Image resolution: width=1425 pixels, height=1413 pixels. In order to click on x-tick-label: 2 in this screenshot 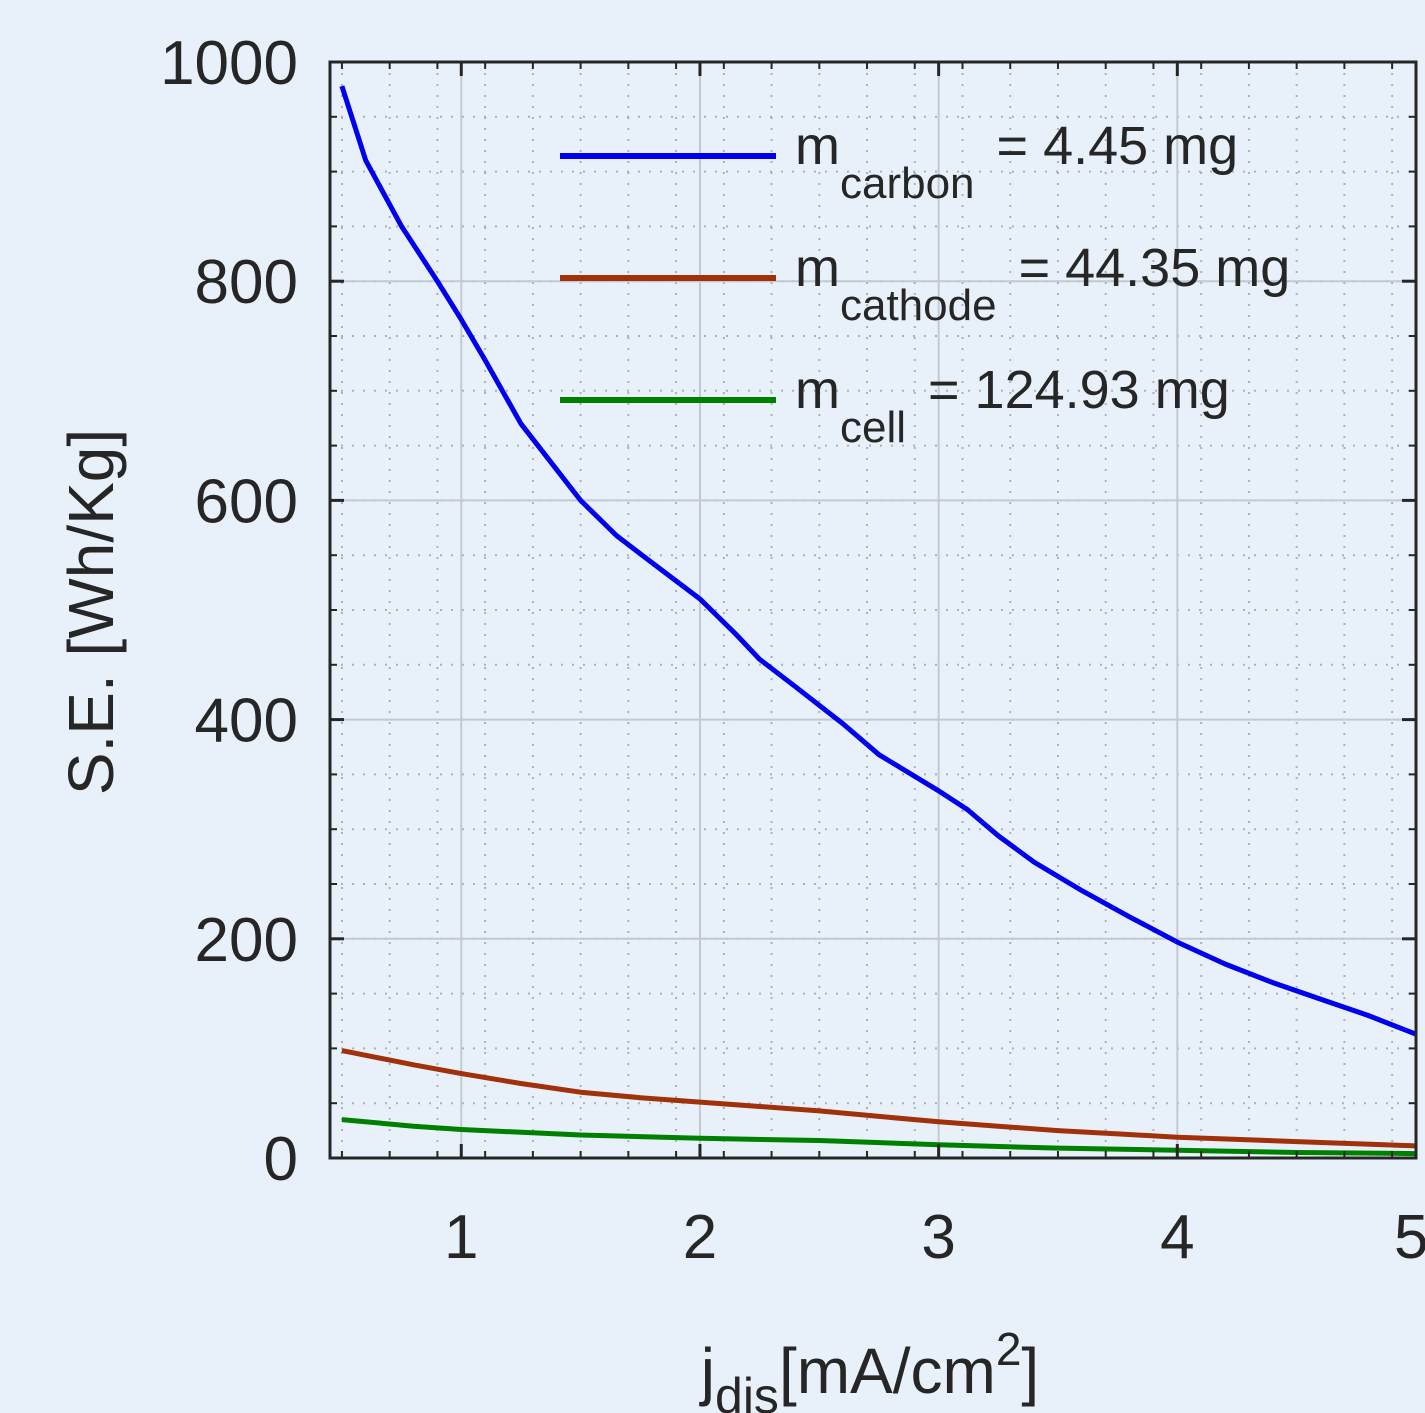, I will do `click(700, 1237)`.